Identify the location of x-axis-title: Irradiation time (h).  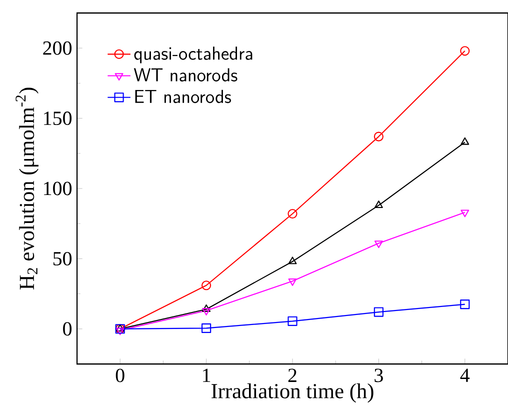
(293, 393).